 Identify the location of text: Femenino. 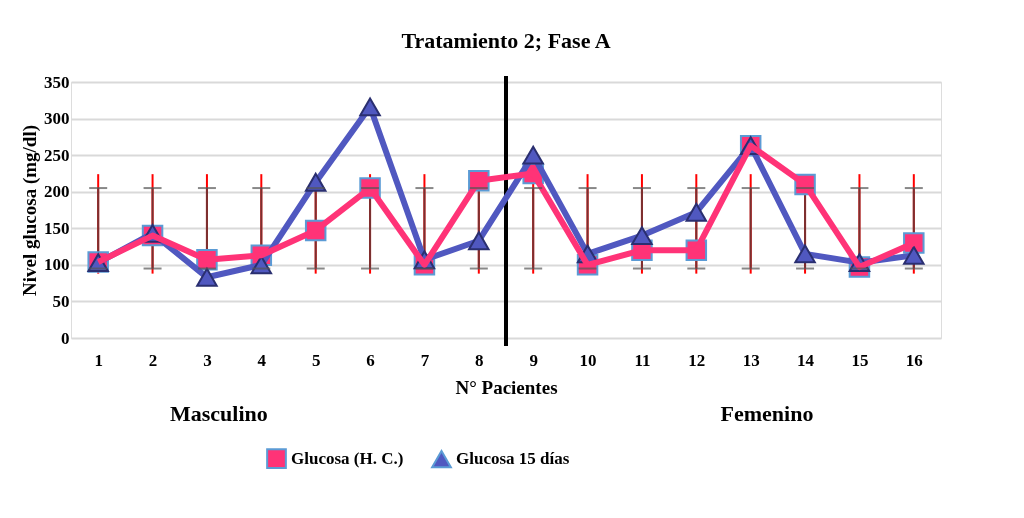
(767, 413).